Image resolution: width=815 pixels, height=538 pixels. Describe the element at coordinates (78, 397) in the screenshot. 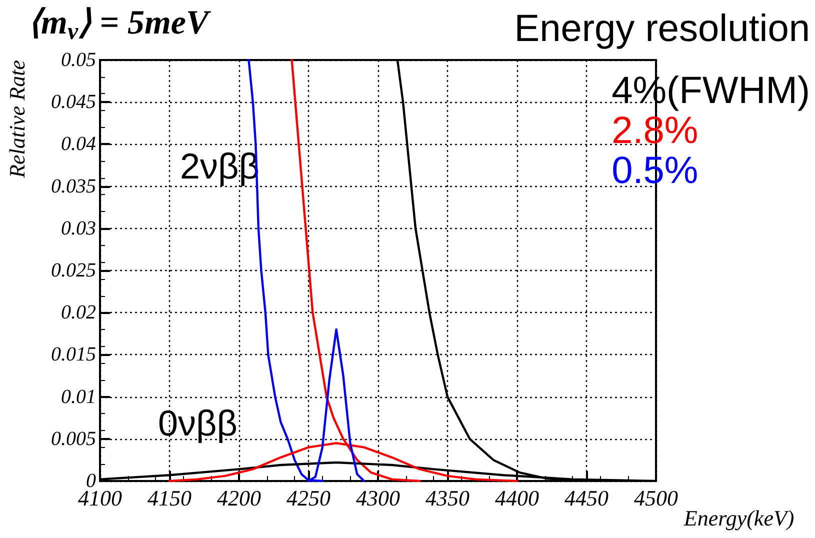

I see `y-tick-label: 0.01` at that location.